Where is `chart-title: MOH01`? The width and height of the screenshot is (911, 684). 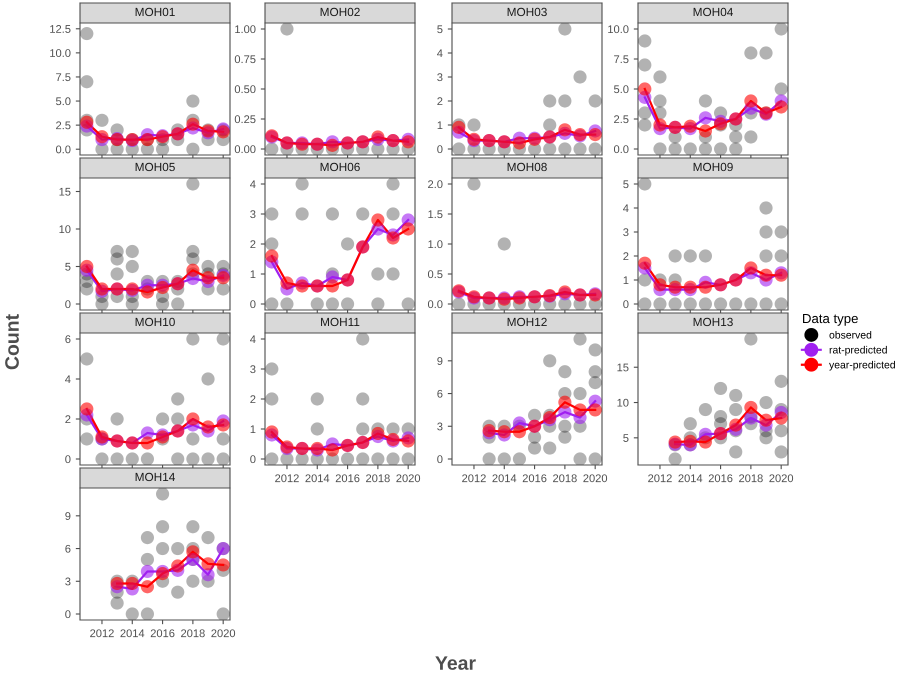 chart-title: MOH01 is located at coordinates (155, 12).